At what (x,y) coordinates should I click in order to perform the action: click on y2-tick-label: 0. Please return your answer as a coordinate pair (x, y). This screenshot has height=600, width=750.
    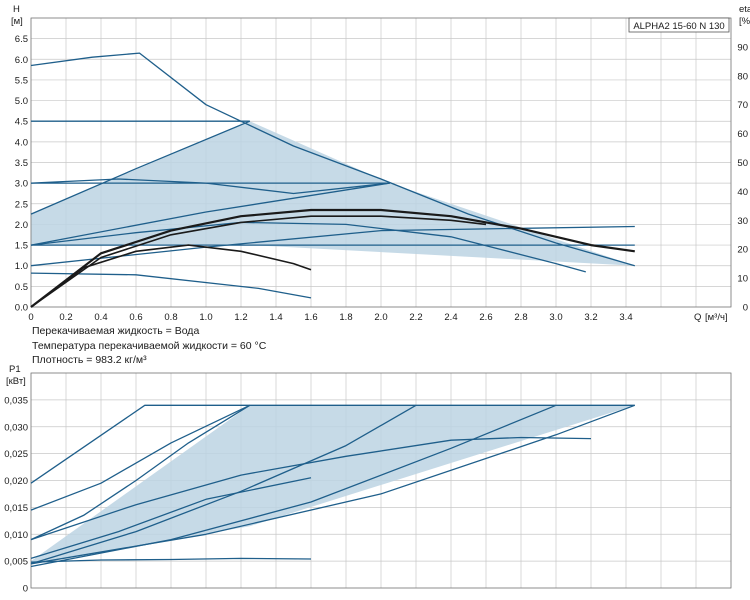
    Looking at the image, I should click on (745, 308).